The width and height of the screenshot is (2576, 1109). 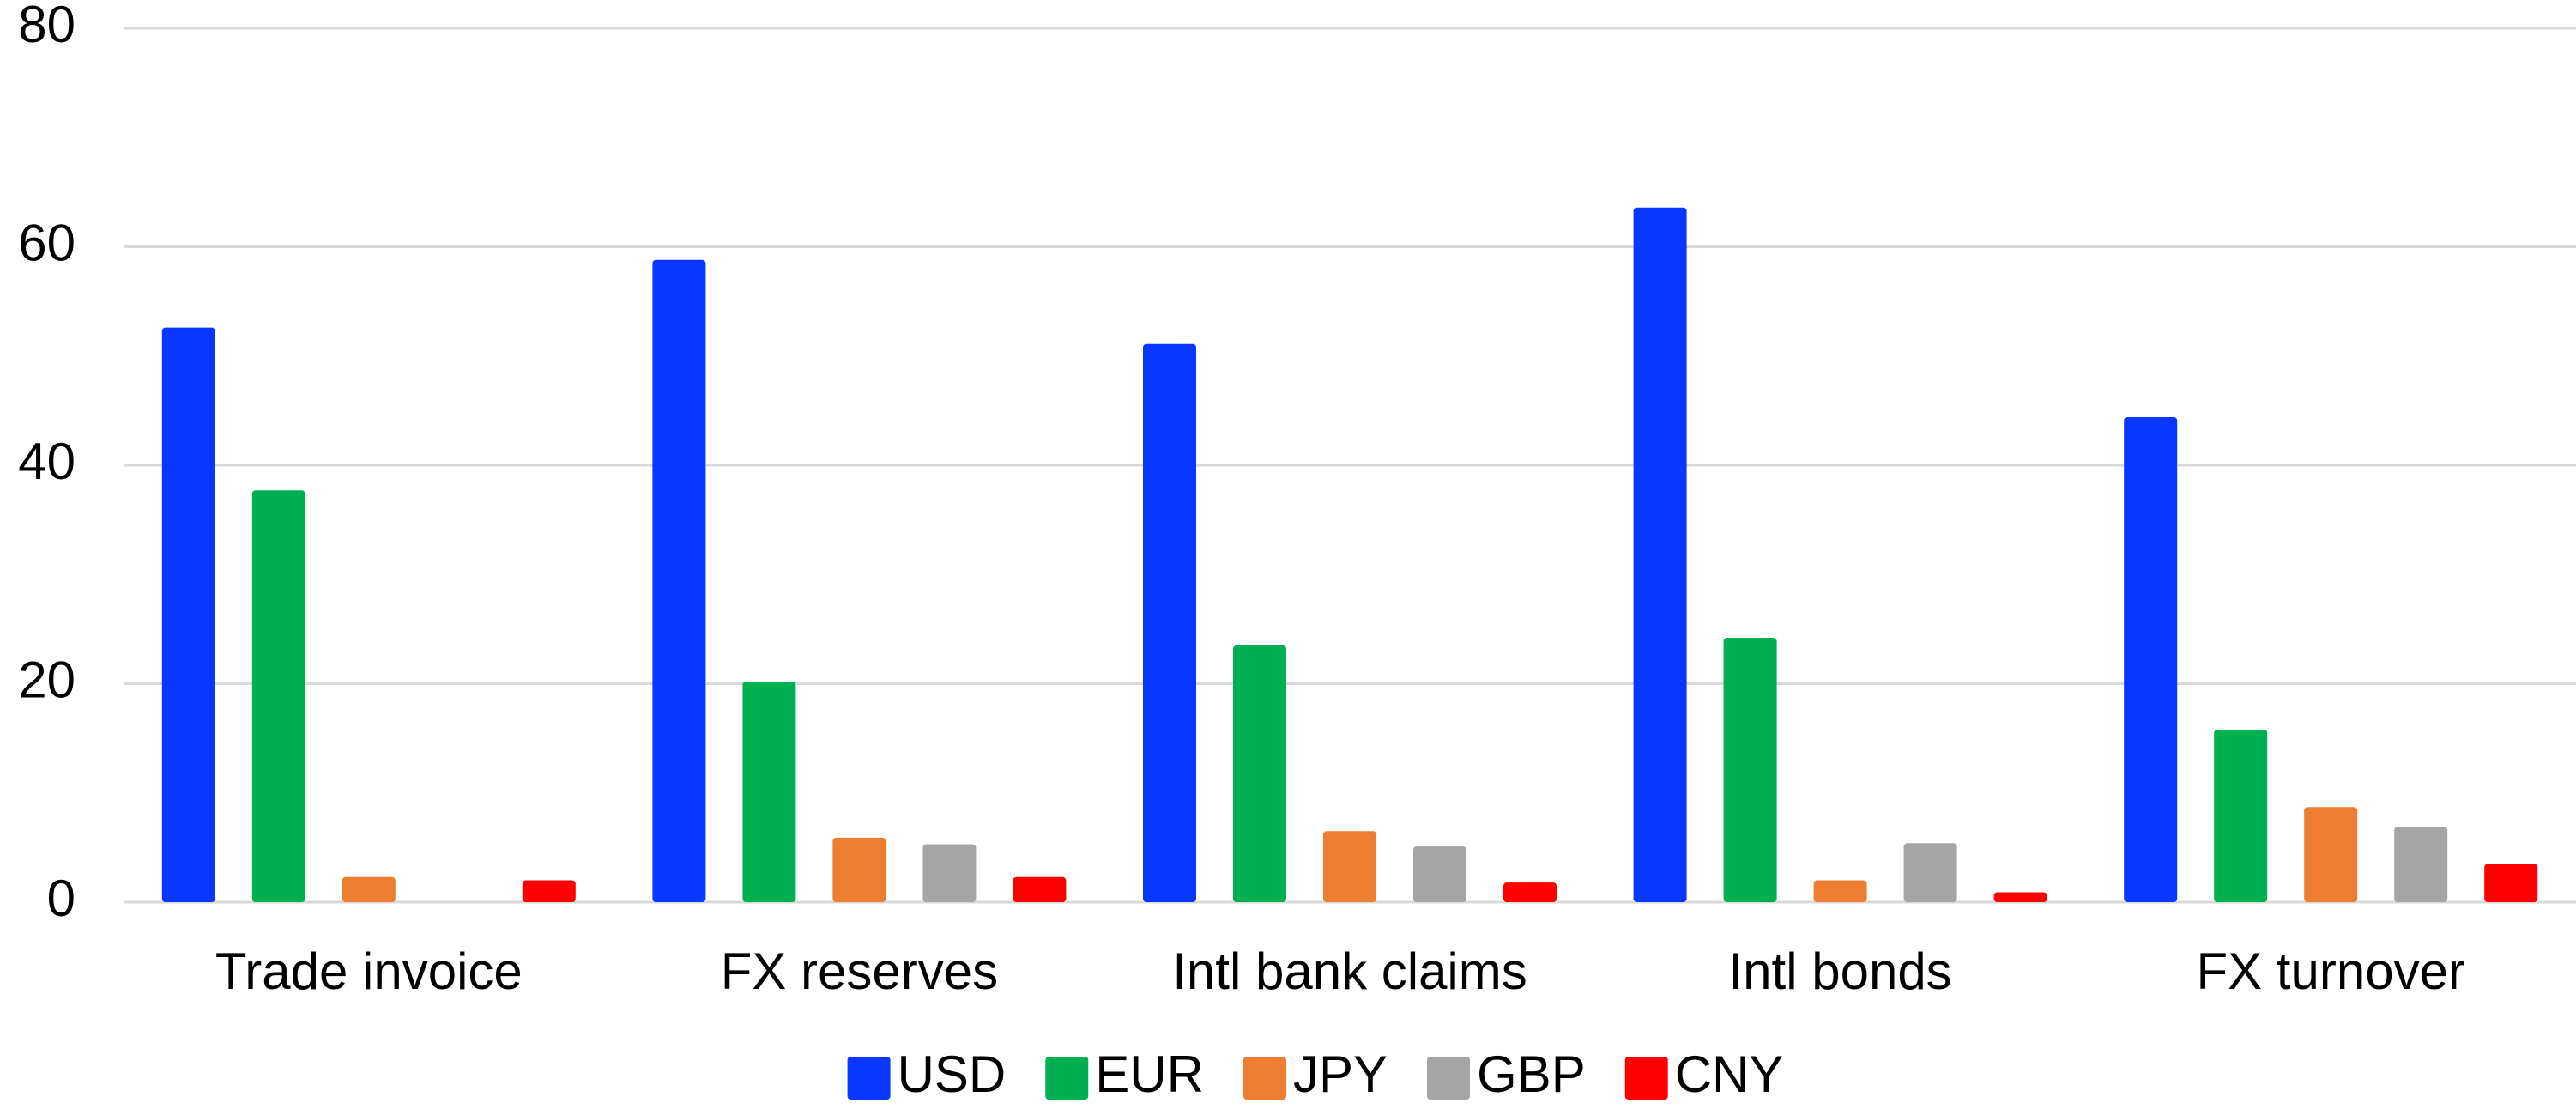 What do you see at coordinates (1729, 1074) in the screenshot?
I see `legend-label: CNY` at bounding box center [1729, 1074].